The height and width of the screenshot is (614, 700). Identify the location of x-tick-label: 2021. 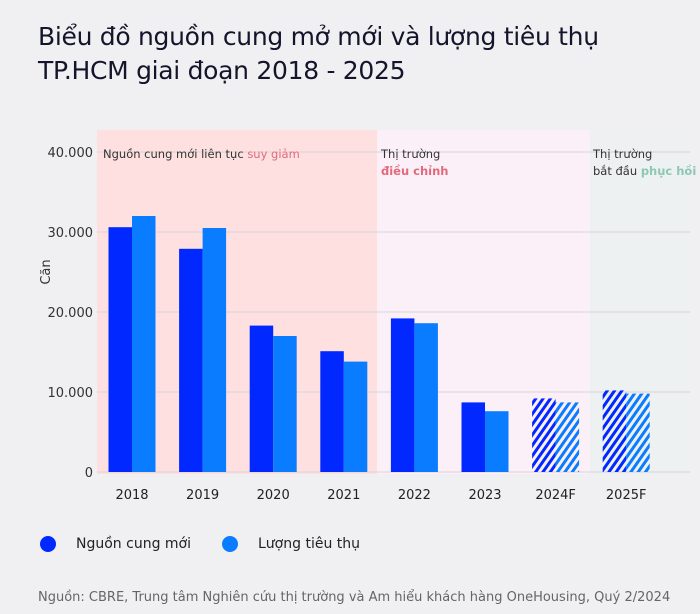
(343, 495).